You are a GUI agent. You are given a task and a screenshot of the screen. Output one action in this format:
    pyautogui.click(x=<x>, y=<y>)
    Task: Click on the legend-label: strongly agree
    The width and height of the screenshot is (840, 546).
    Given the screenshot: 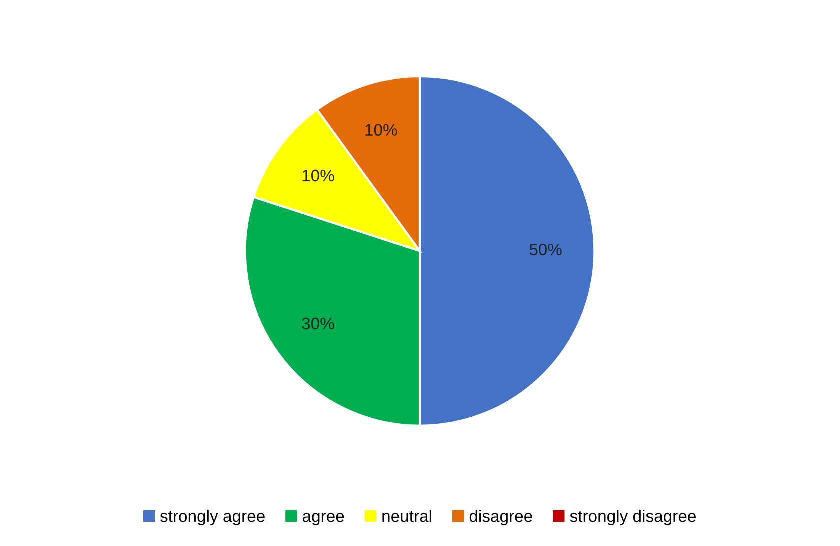 What is the action you would take?
    pyautogui.click(x=212, y=518)
    